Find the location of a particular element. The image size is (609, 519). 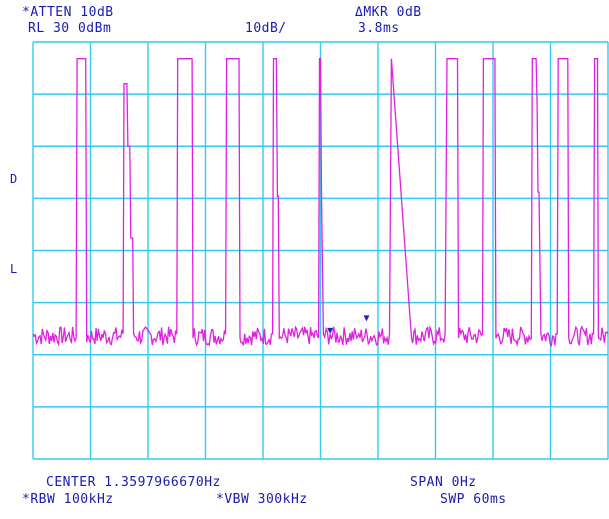

ref-level-label: RL 30 0dBm is located at coordinates (70, 28).